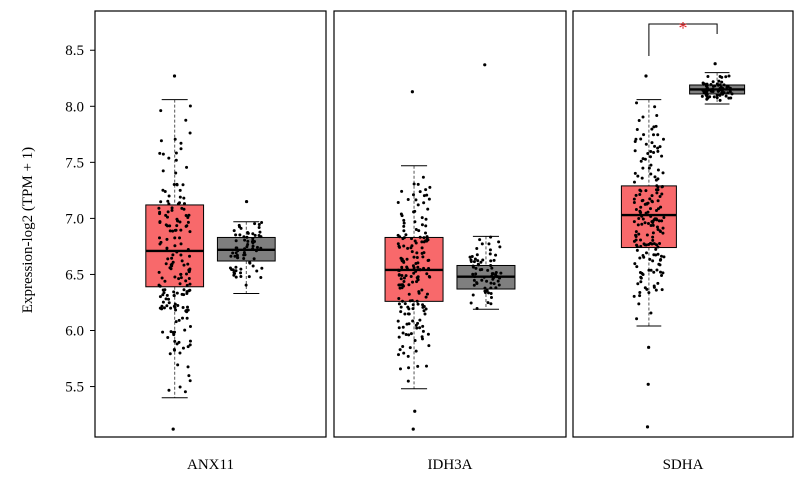 The height and width of the screenshot is (479, 795). Describe the element at coordinates (246, 201) in the screenshot. I see `outlier-point` at that location.